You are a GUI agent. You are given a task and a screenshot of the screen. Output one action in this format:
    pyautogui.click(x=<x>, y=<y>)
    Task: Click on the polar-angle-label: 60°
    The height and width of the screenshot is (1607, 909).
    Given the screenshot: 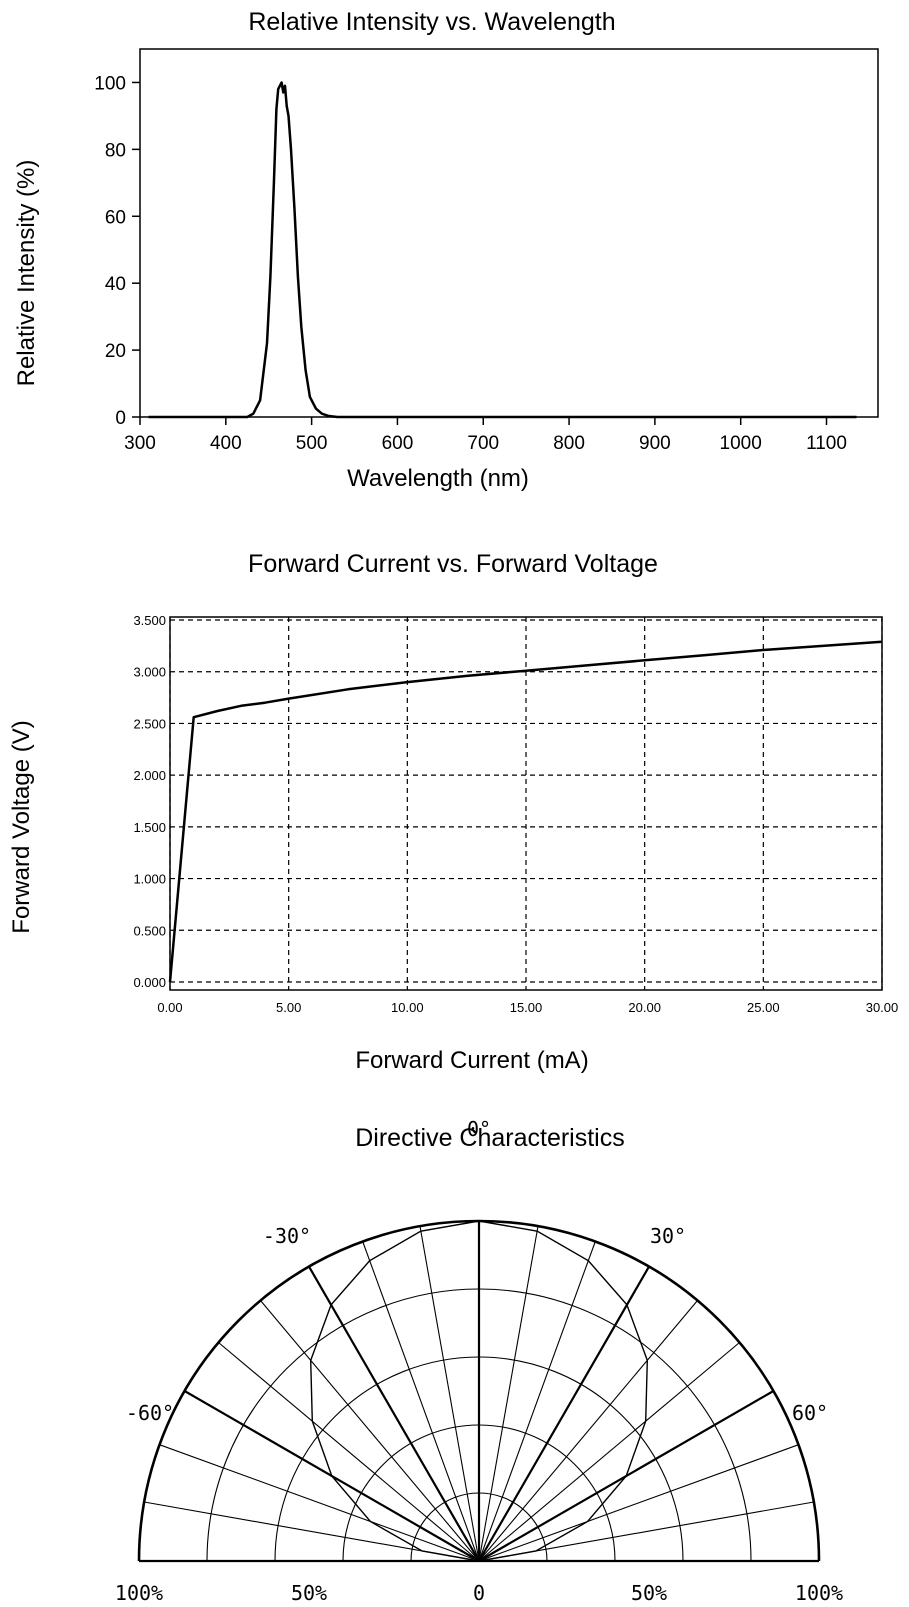 What is the action you would take?
    pyautogui.click(x=810, y=1413)
    